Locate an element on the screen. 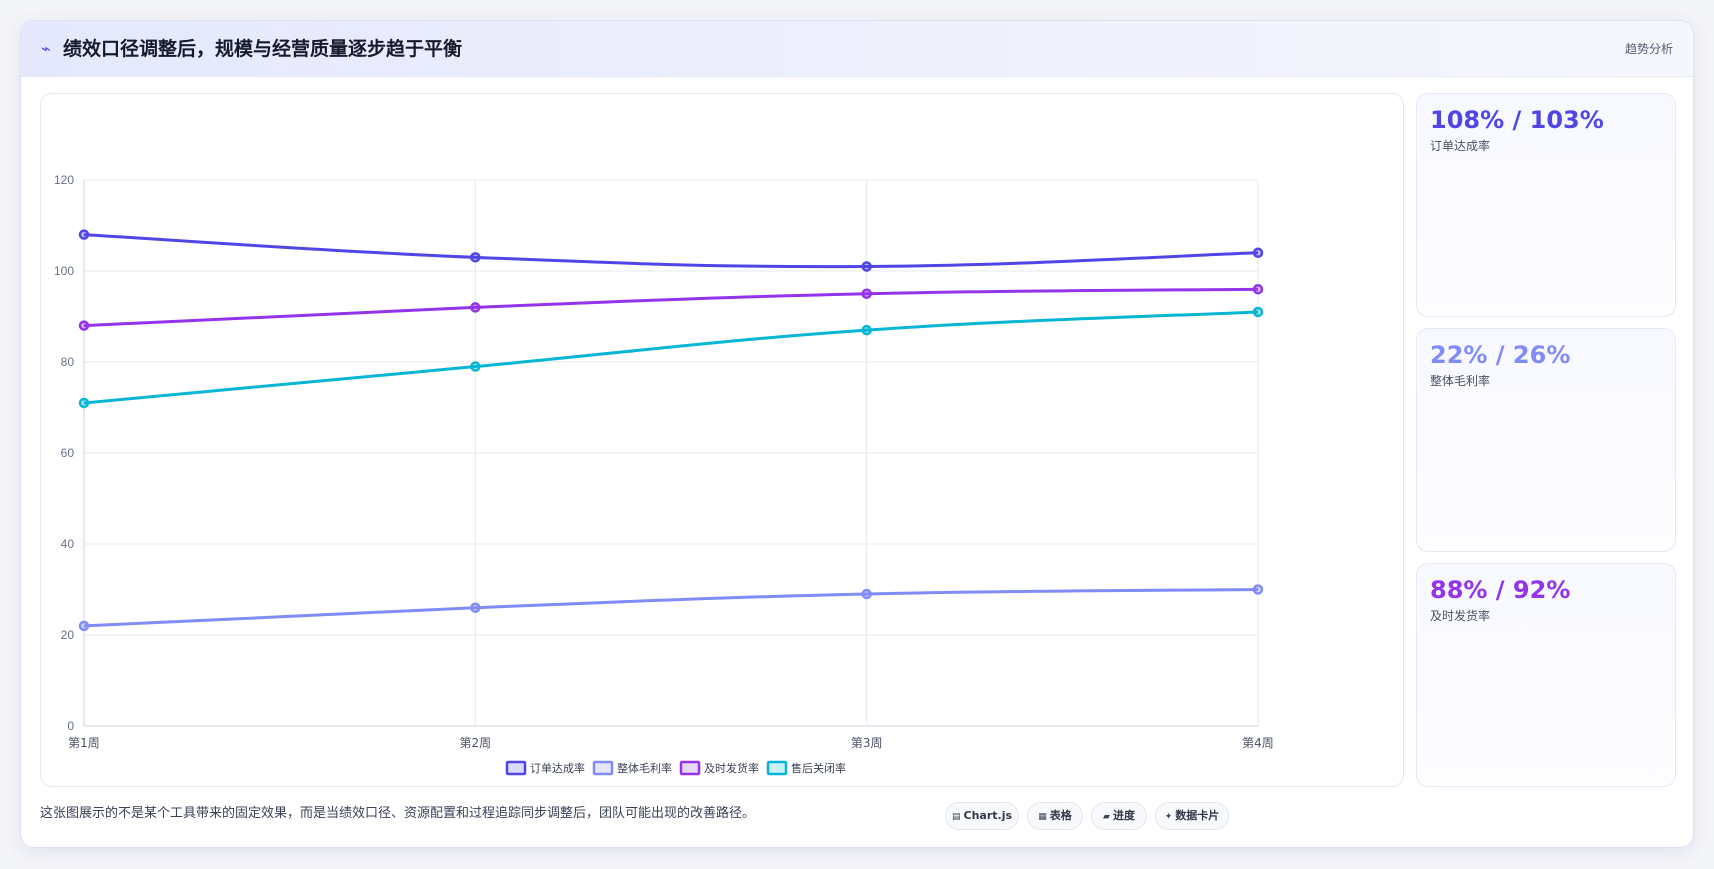  chip-progress: ▰ 进度 is located at coordinates (1119, 816).